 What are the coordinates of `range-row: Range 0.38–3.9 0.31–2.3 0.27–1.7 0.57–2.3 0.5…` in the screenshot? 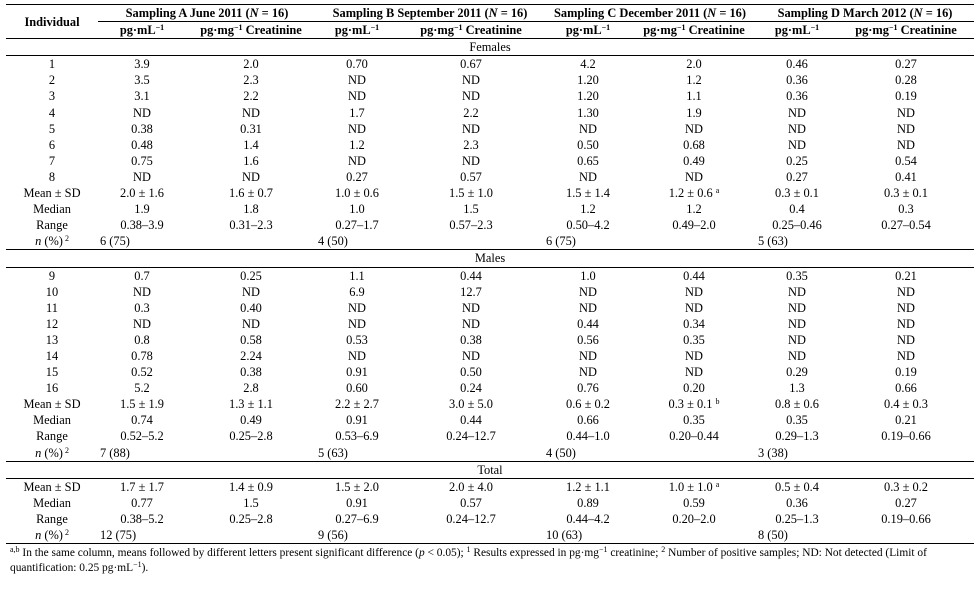 It's located at (490, 225).